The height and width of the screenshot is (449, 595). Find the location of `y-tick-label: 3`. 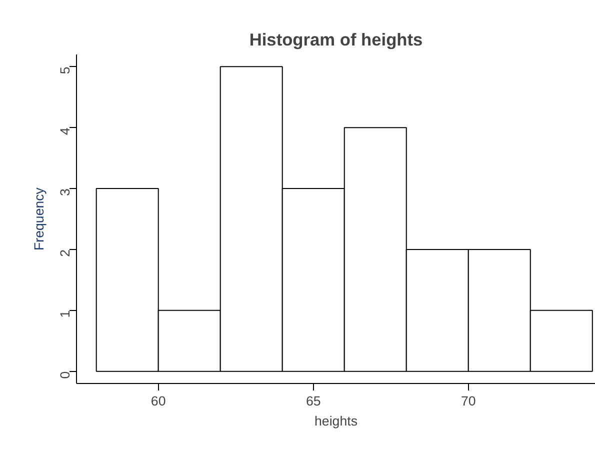

y-tick-label: 3 is located at coordinates (65, 192).